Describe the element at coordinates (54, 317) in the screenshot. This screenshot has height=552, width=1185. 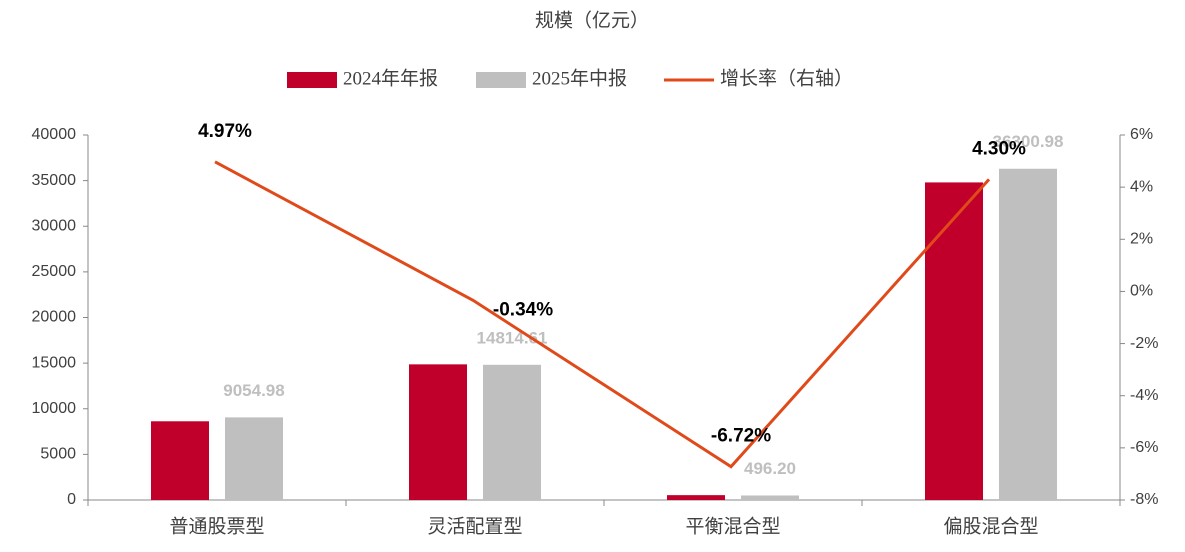
I see `y-tick-label: 20000` at that location.